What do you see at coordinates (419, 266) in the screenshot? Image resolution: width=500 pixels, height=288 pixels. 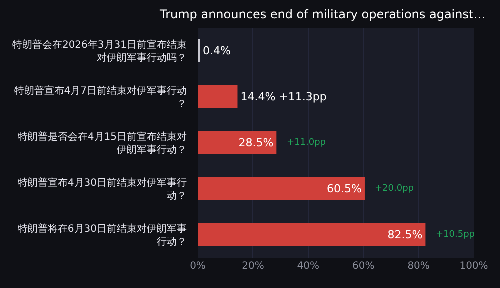 I see `x-tick-label: 80%` at bounding box center [419, 266].